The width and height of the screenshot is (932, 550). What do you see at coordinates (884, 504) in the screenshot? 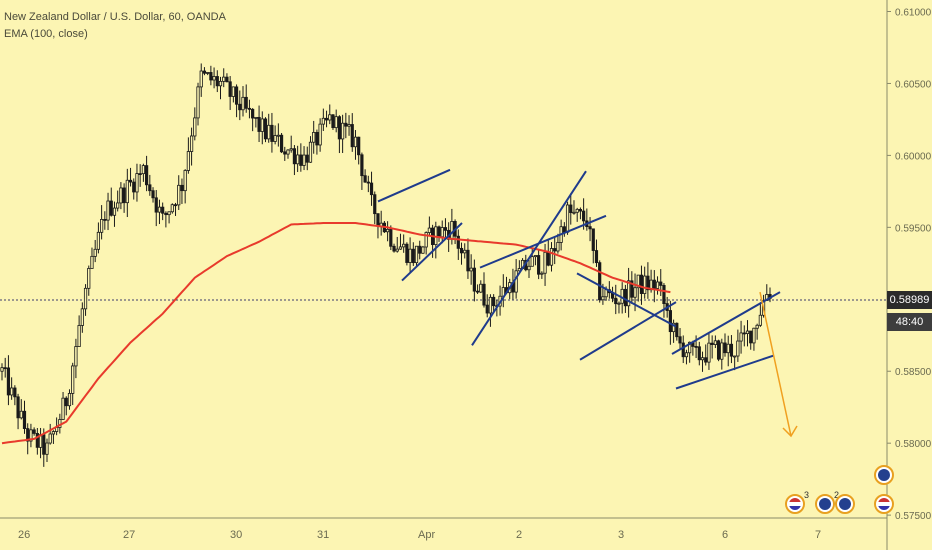
I see `economic-event-us-icon` at bounding box center [884, 504].